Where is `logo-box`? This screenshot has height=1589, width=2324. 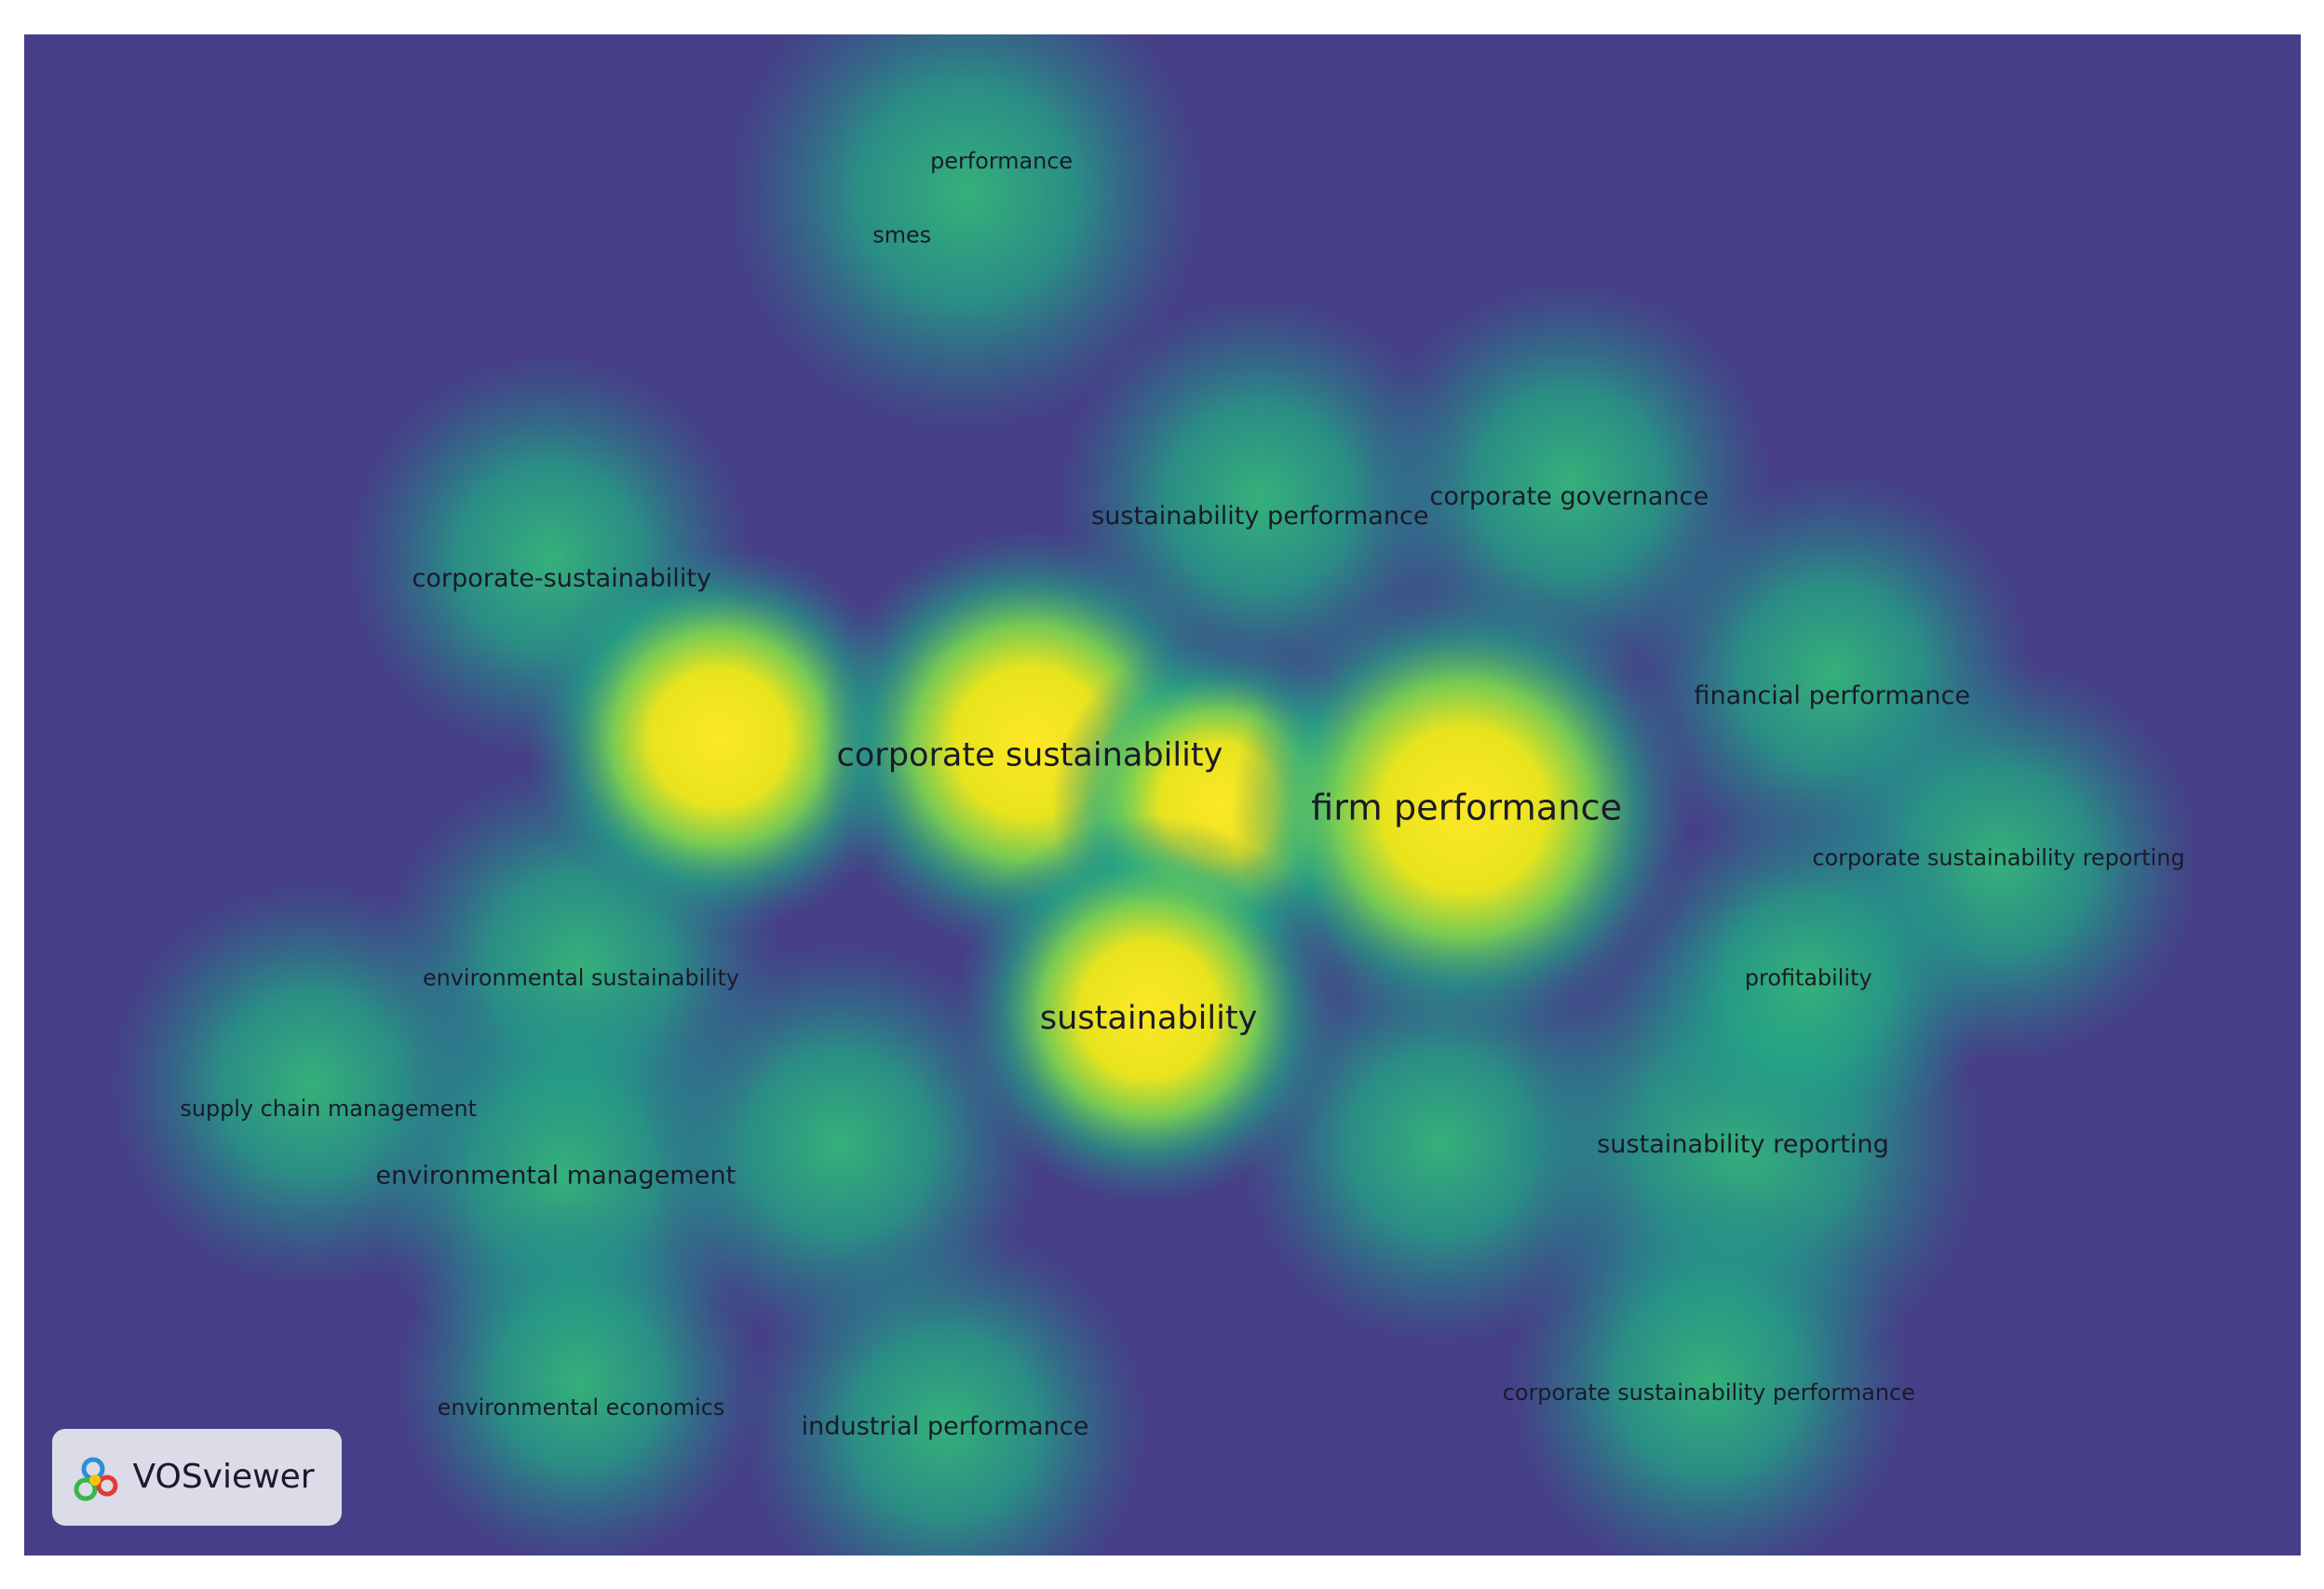
logo-box is located at coordinates (197, 1477).